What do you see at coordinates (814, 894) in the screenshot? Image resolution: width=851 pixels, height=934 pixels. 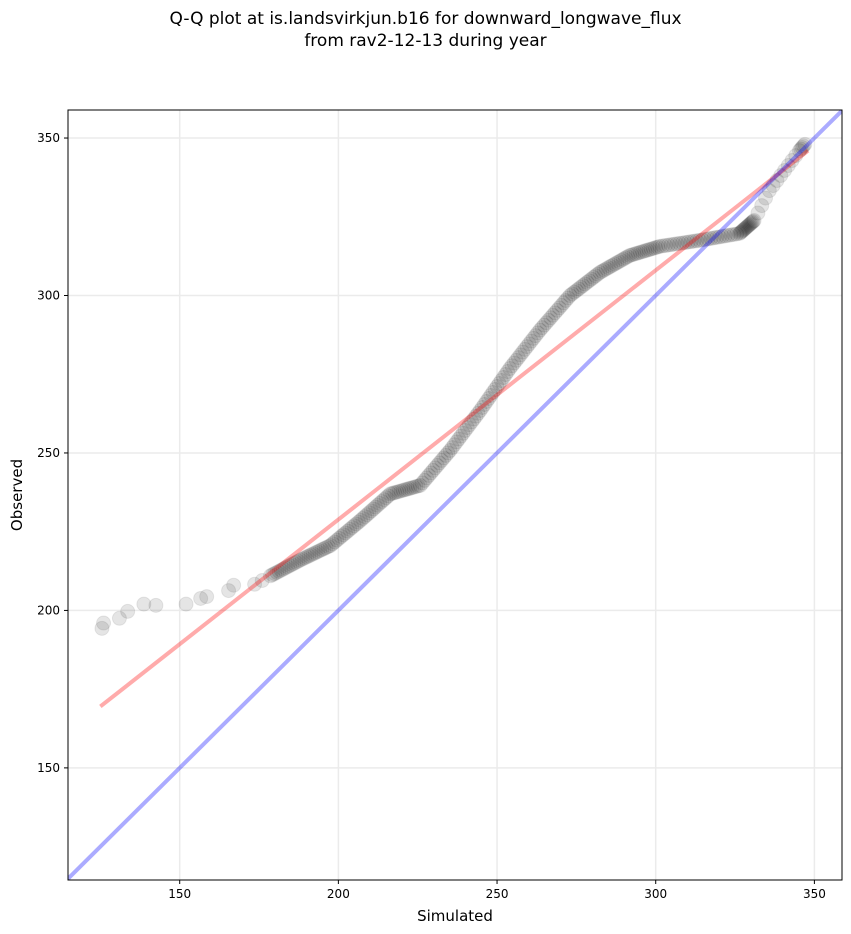 I see `x-tick-label: 350` at bounding box center [814, 894].